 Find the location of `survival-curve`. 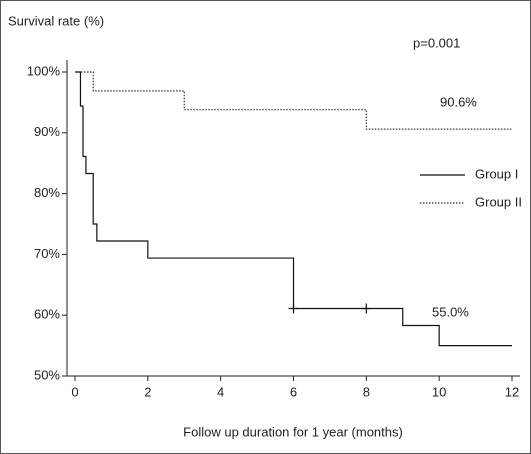

survival-curve is located at coordinates (293, 100).